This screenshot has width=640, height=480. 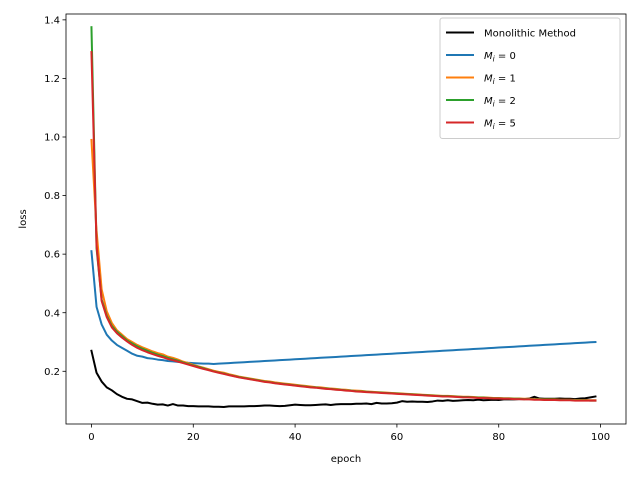 What do you see at coordinates (530, 33) in the screenshot?
I see `legend-label-0: Monolithic Method` at bounding box center [530, 33].